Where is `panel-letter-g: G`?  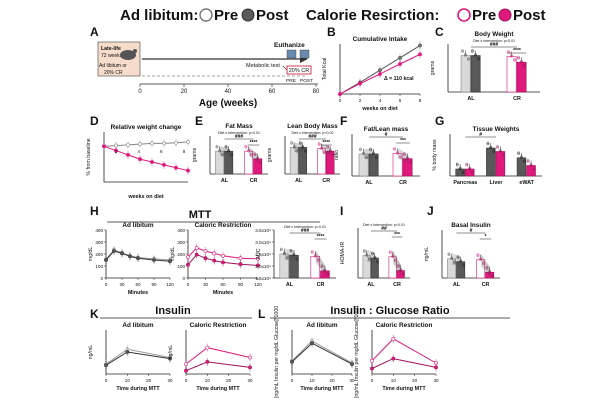 panel-letter-g: G is located at coordinates (439, 121).